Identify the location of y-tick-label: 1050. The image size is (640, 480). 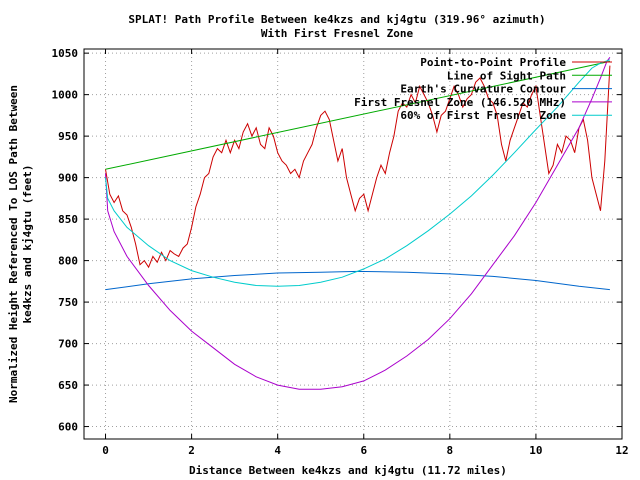
(65, 53).